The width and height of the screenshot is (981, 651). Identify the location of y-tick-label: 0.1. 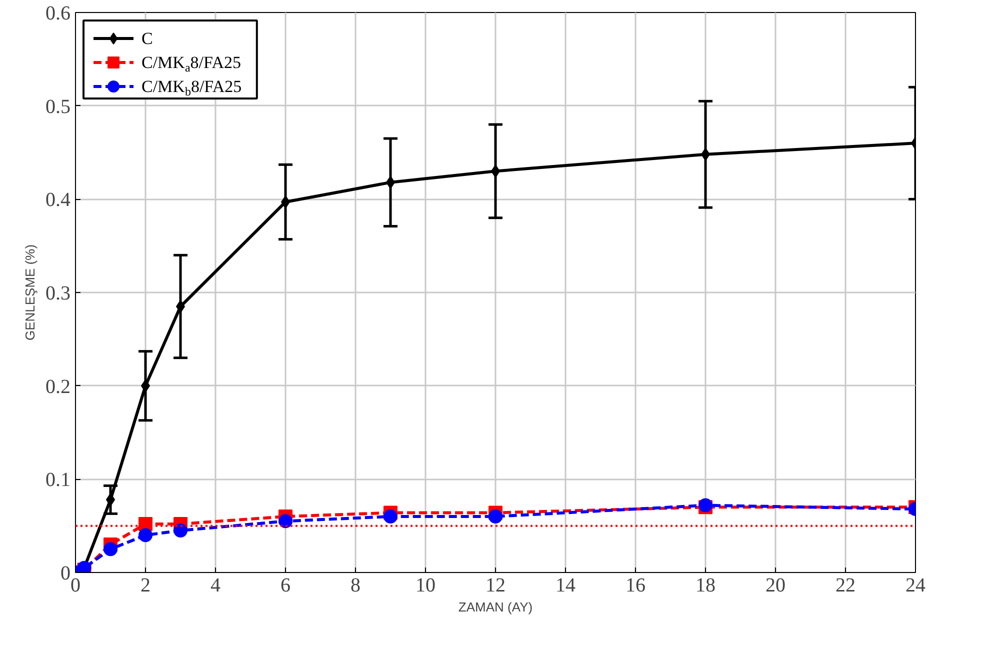
(58, 480).